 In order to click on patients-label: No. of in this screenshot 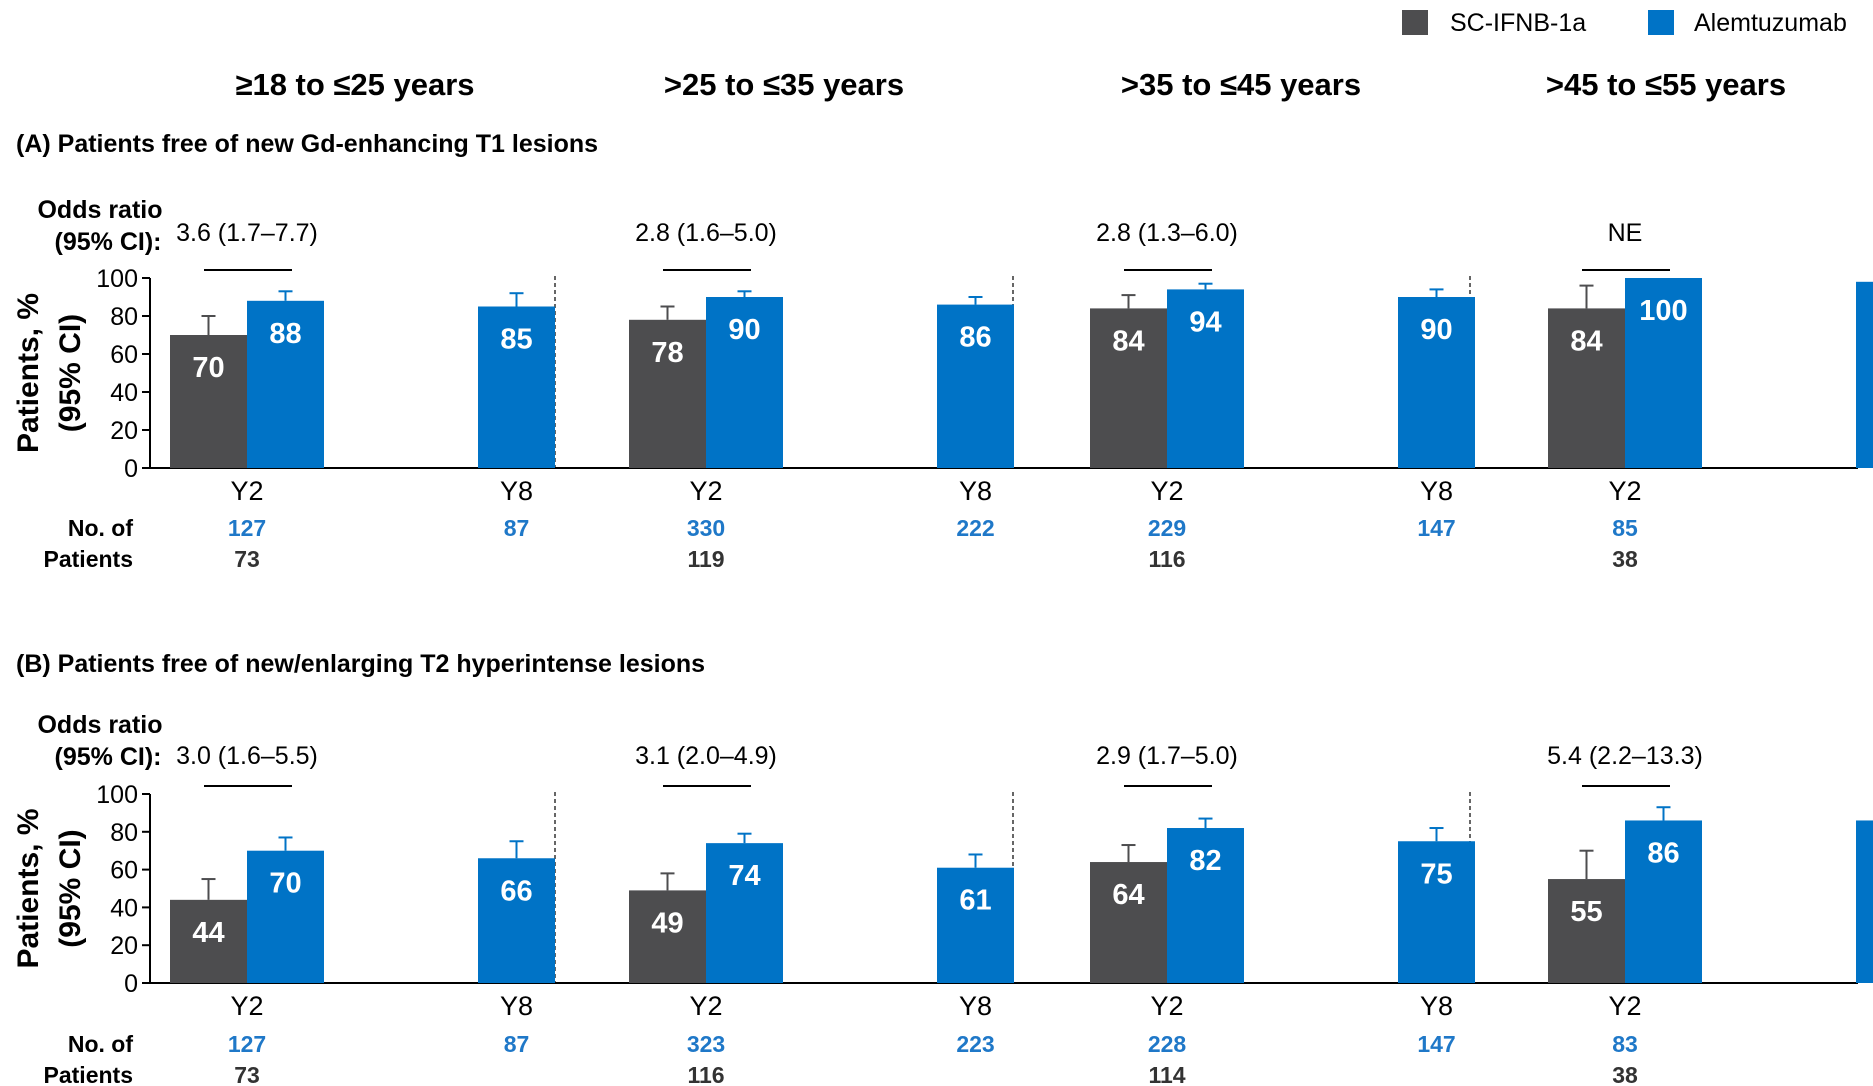, I will do `click(100, 528)`.